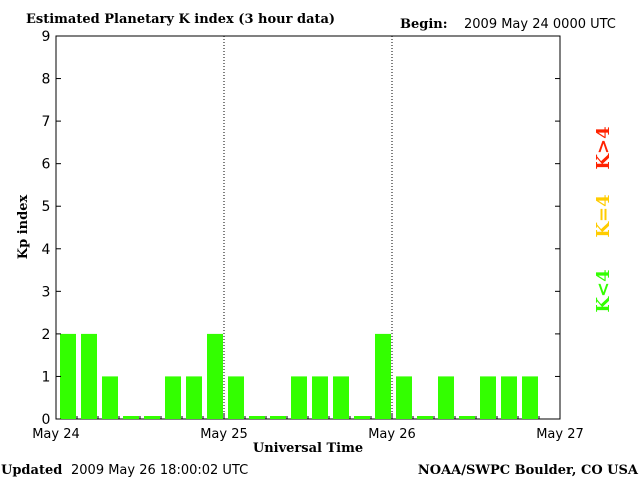  What do you see at coordinates (424, 24) in the screenshot?
I see `begin-label: Begin:` at bounding box center [424, 24].